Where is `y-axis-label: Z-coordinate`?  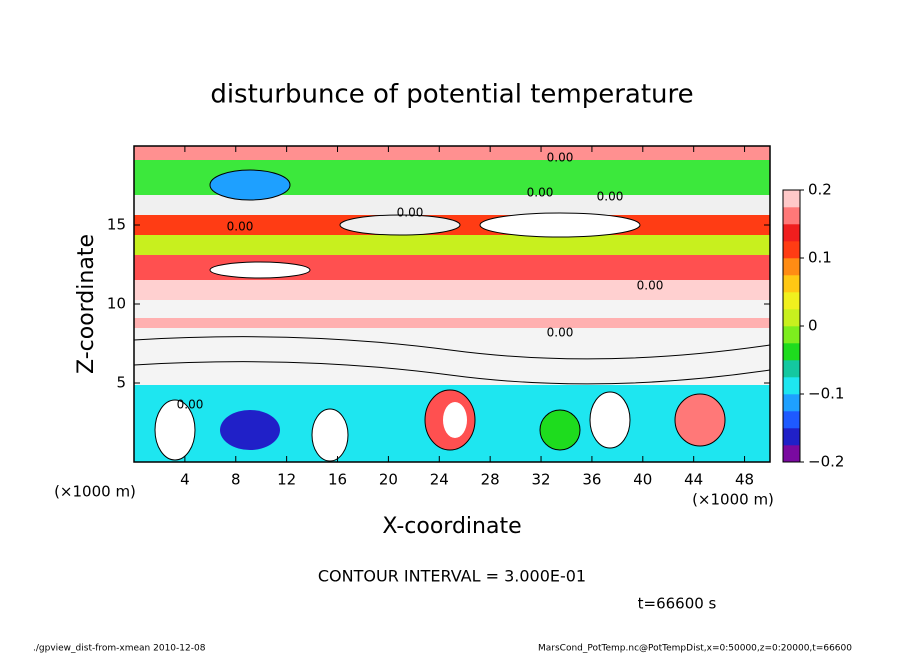
y-axis-label: Z-coordinate is located at coordinates (86, 304).